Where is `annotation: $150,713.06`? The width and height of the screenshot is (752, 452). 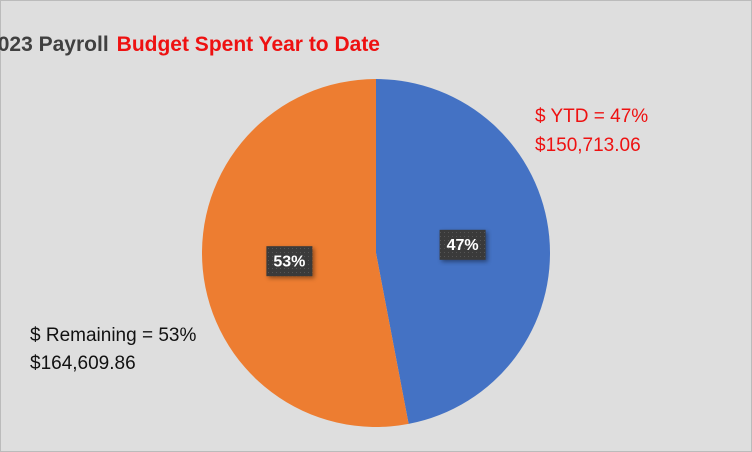
annotation: $150,713.06 is located at coordinates (588, 145).